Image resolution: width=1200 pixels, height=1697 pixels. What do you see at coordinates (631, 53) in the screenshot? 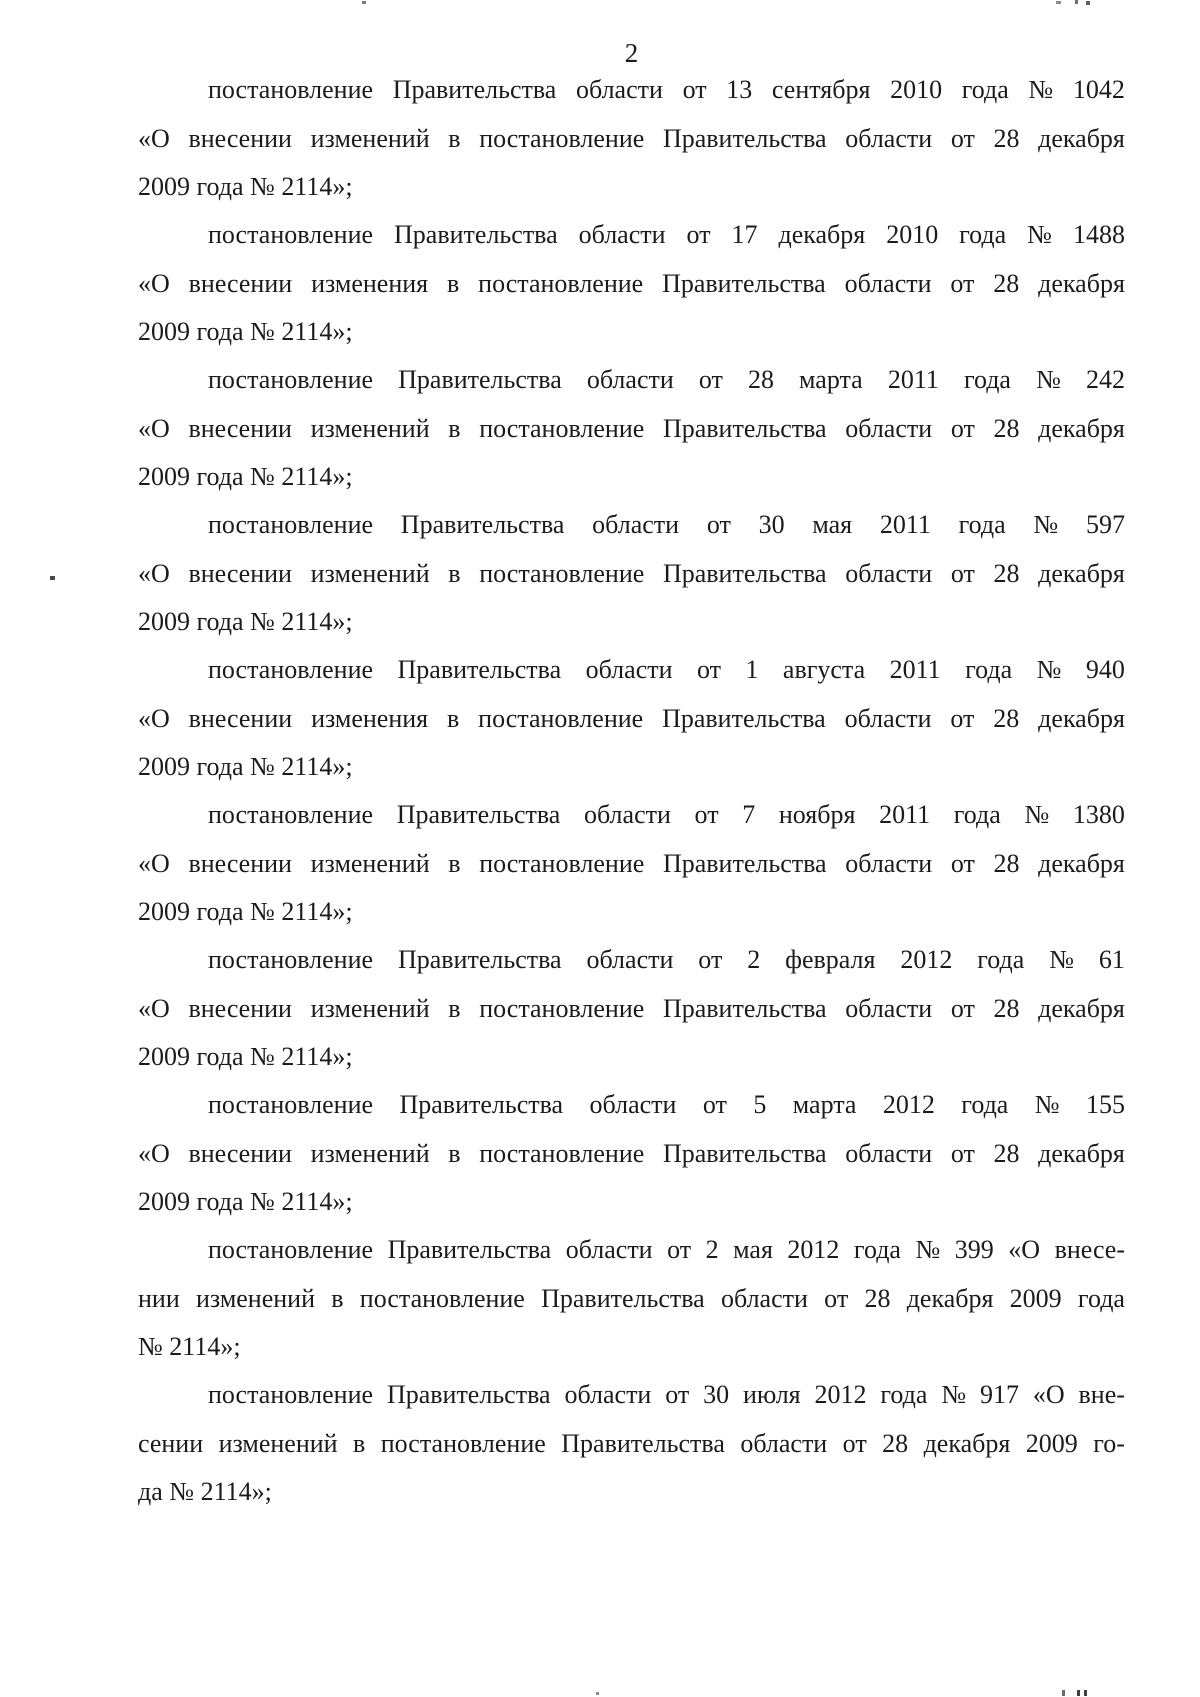
I see `page-number: 2` at bounding box center [631, 53].